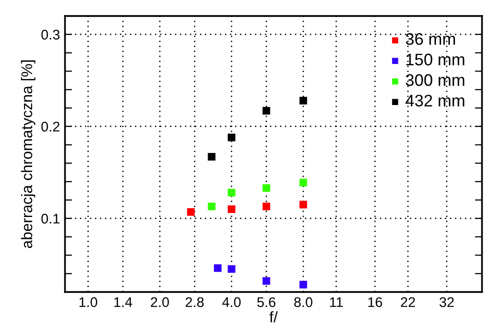 Image resolution: width=494 pixels, height=331 pixels. What do you see at coordinates (435, 60) in the screenshot?
I see `legend-label: 150 mm` at bounding box center [435, 60].